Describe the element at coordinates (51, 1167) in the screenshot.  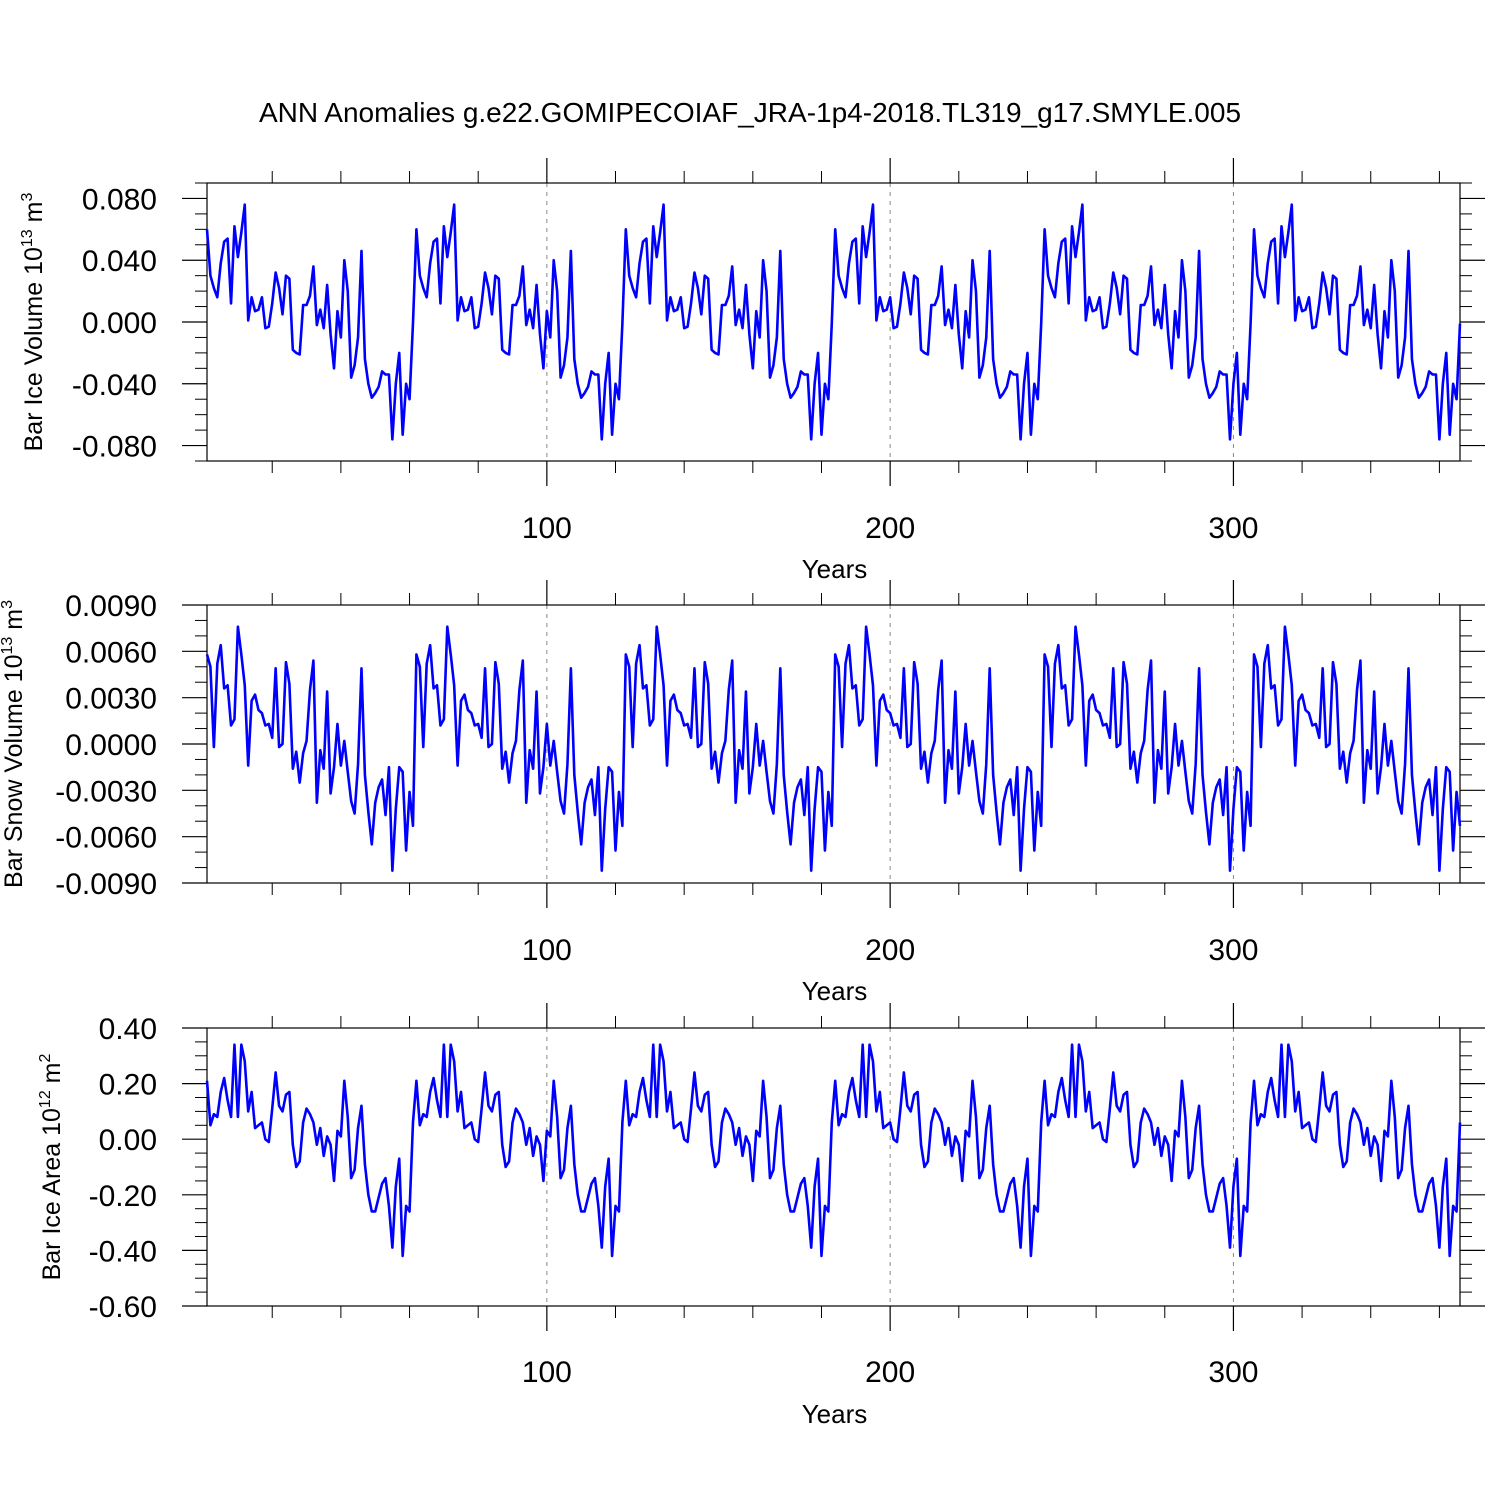
I see `y-axis-label: Bar Ice Area 1012 m2` at that location.